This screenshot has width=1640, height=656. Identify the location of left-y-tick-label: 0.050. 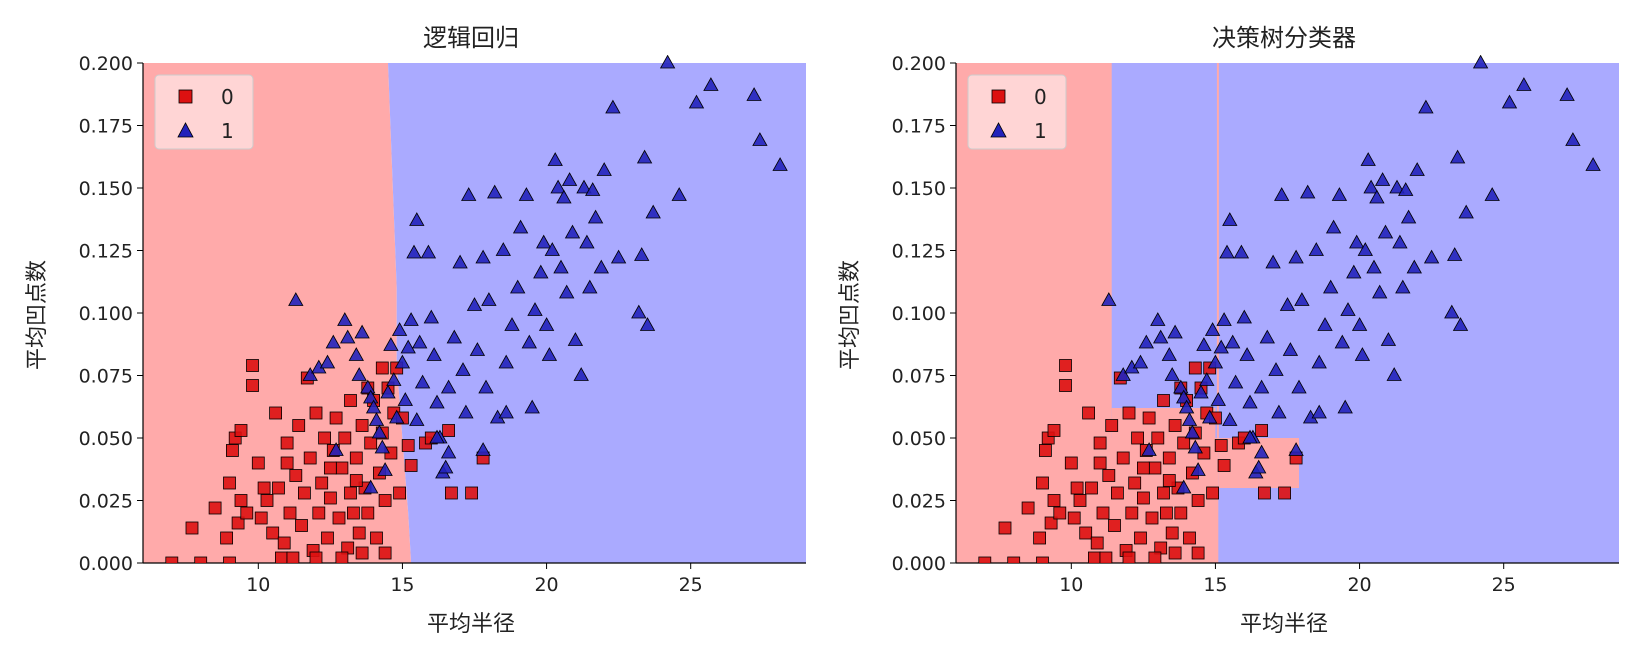
(106, 439).